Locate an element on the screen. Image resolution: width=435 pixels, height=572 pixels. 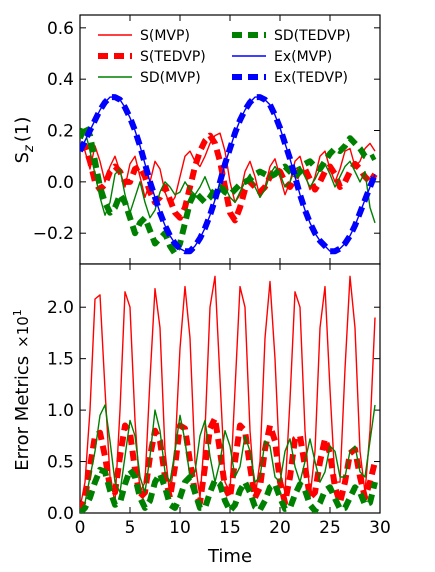
top-ytick-label: 0.6 is located at coordinates (60, 29).